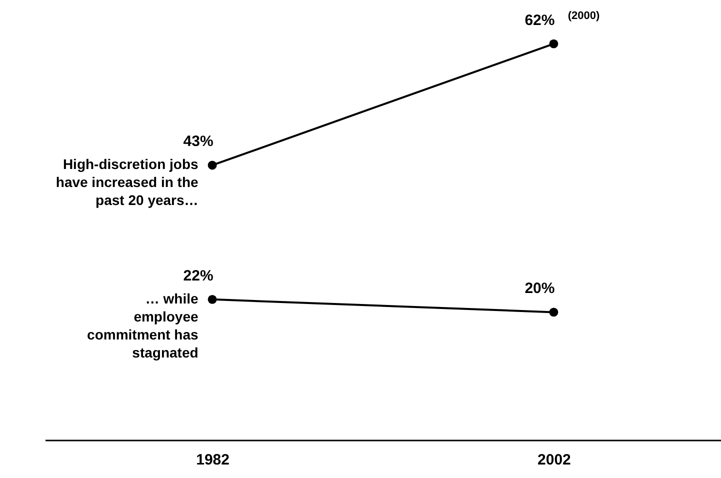  I want to click on x-tick-label: 2002, so click(554, 460).